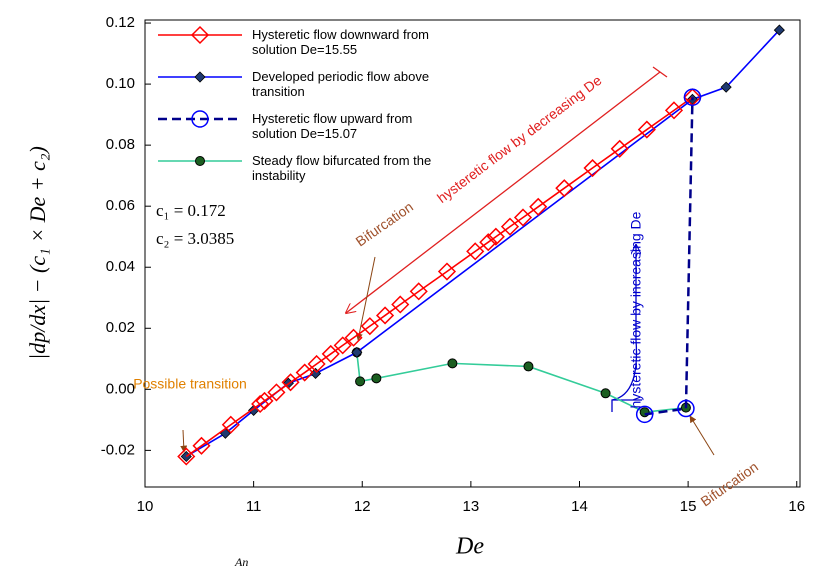  Describe the element at coordinates (579, 506) in the screenshot. I see `x-tick-label: 14` at that location.